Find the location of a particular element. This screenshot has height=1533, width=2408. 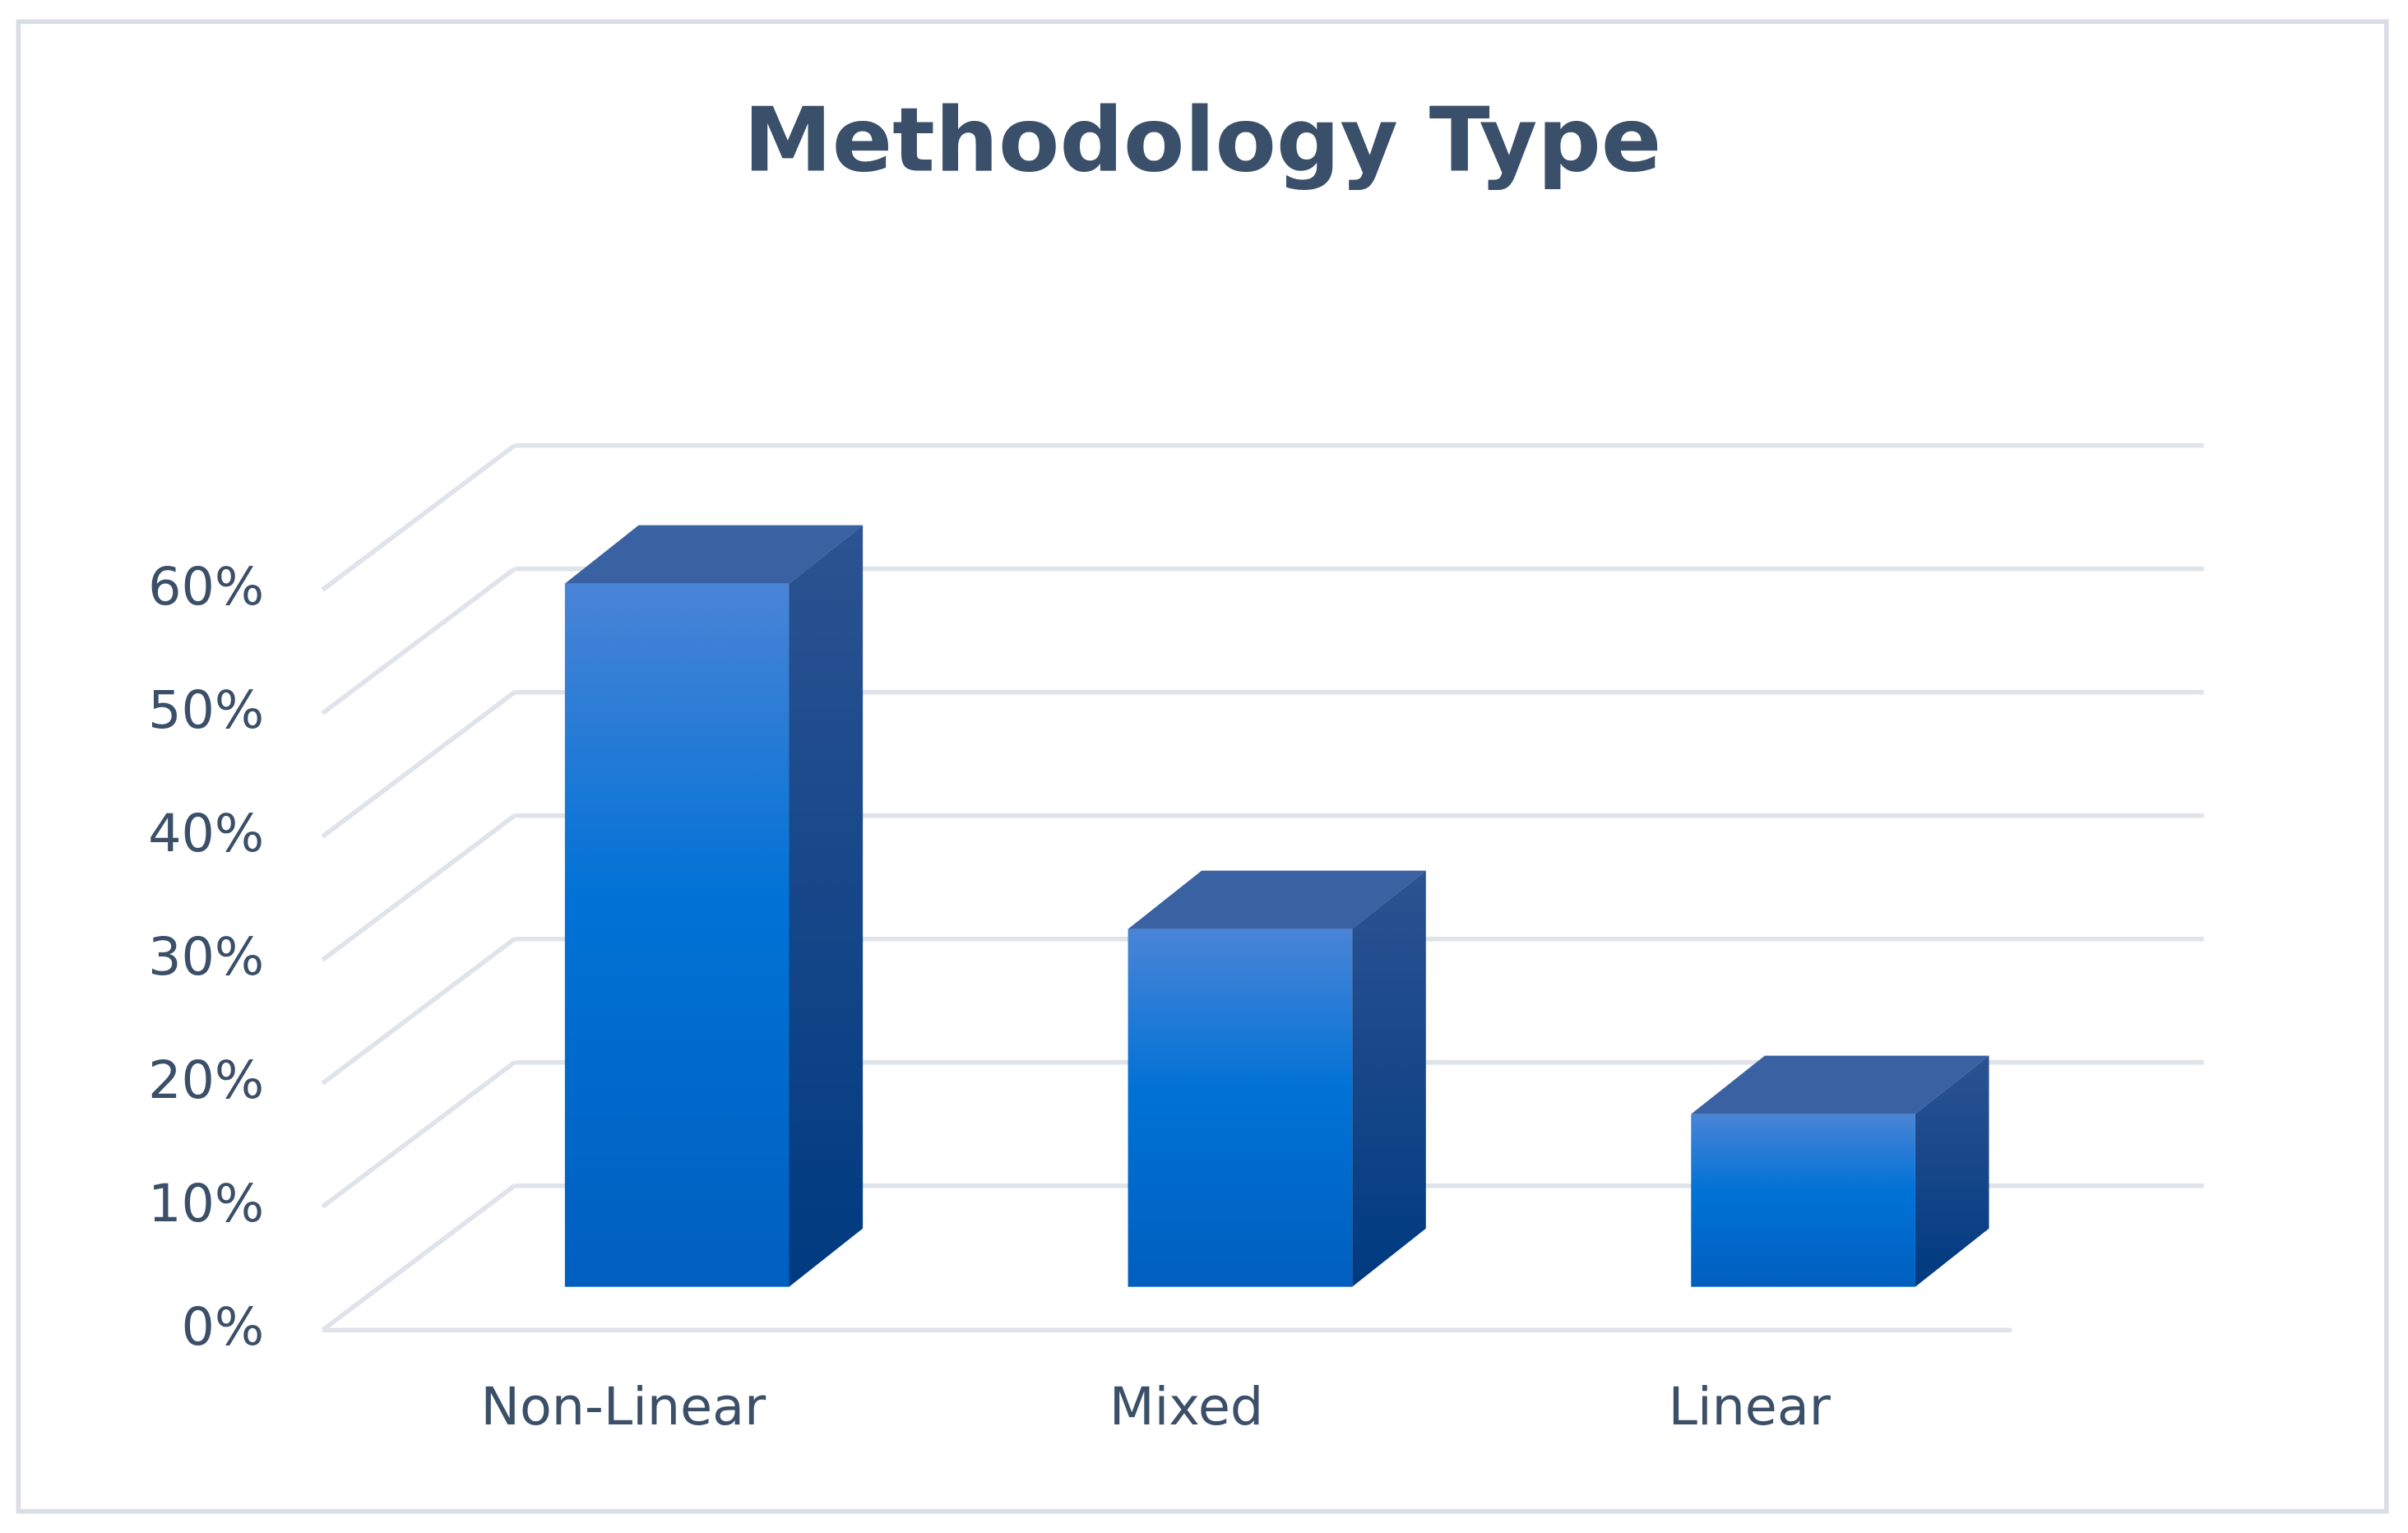

y-tick-label: 10% is located at coordinates (206, 1203).